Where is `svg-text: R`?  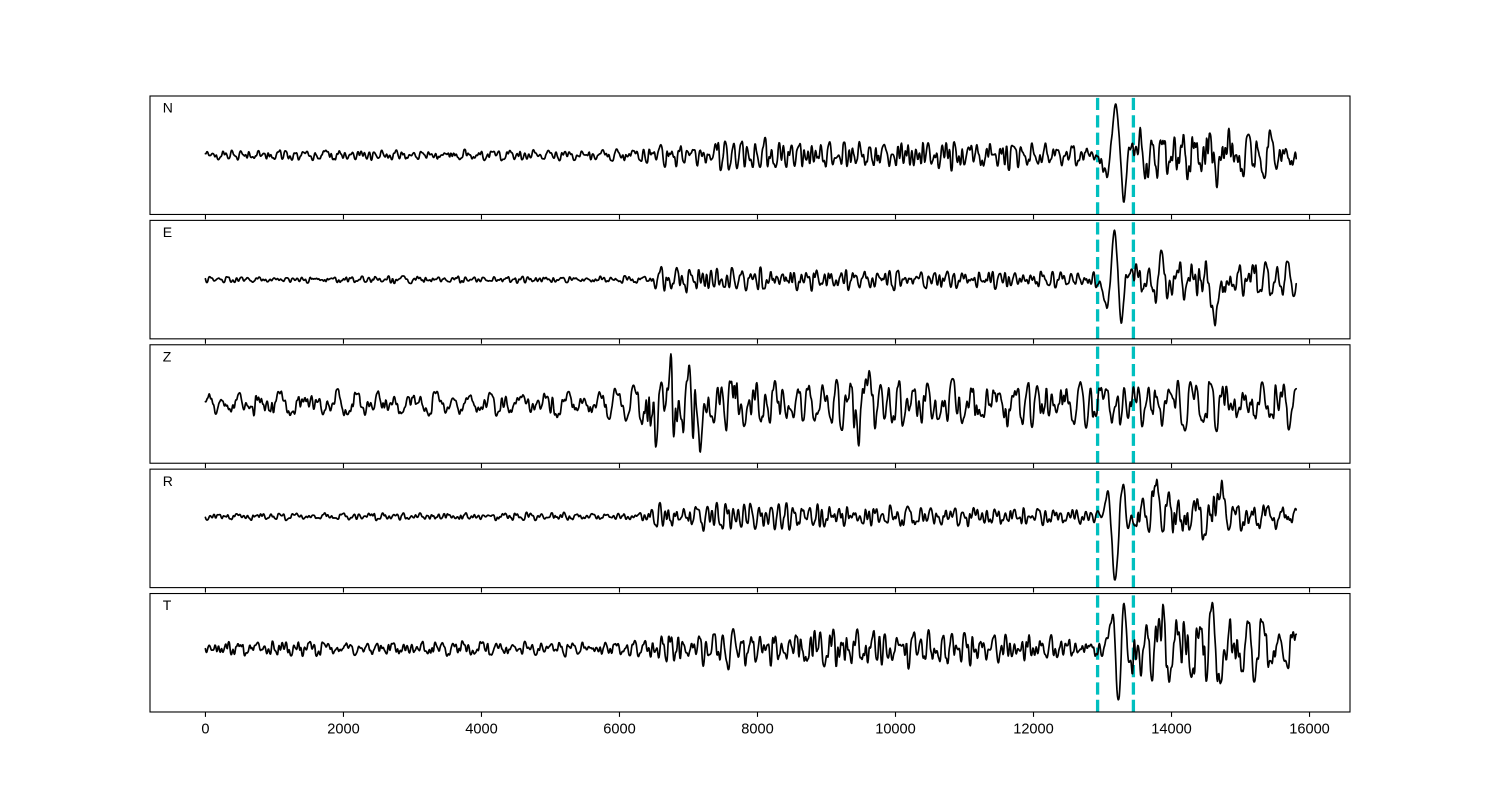 svg-text: R is located at coordinates (168, 481).